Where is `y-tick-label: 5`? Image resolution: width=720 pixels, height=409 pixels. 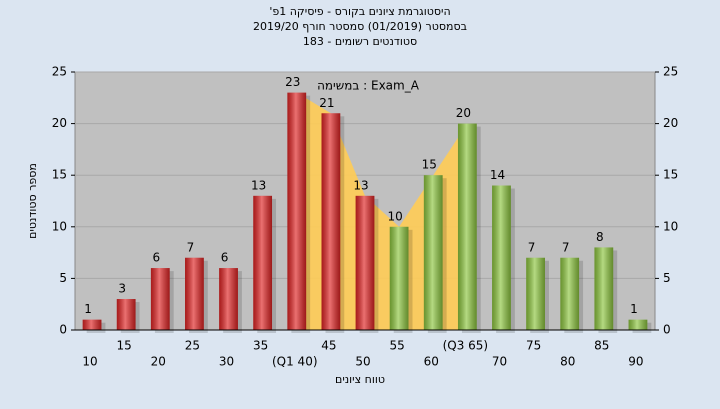 y-tick-label: 5 is located at coordinates (63, 278).